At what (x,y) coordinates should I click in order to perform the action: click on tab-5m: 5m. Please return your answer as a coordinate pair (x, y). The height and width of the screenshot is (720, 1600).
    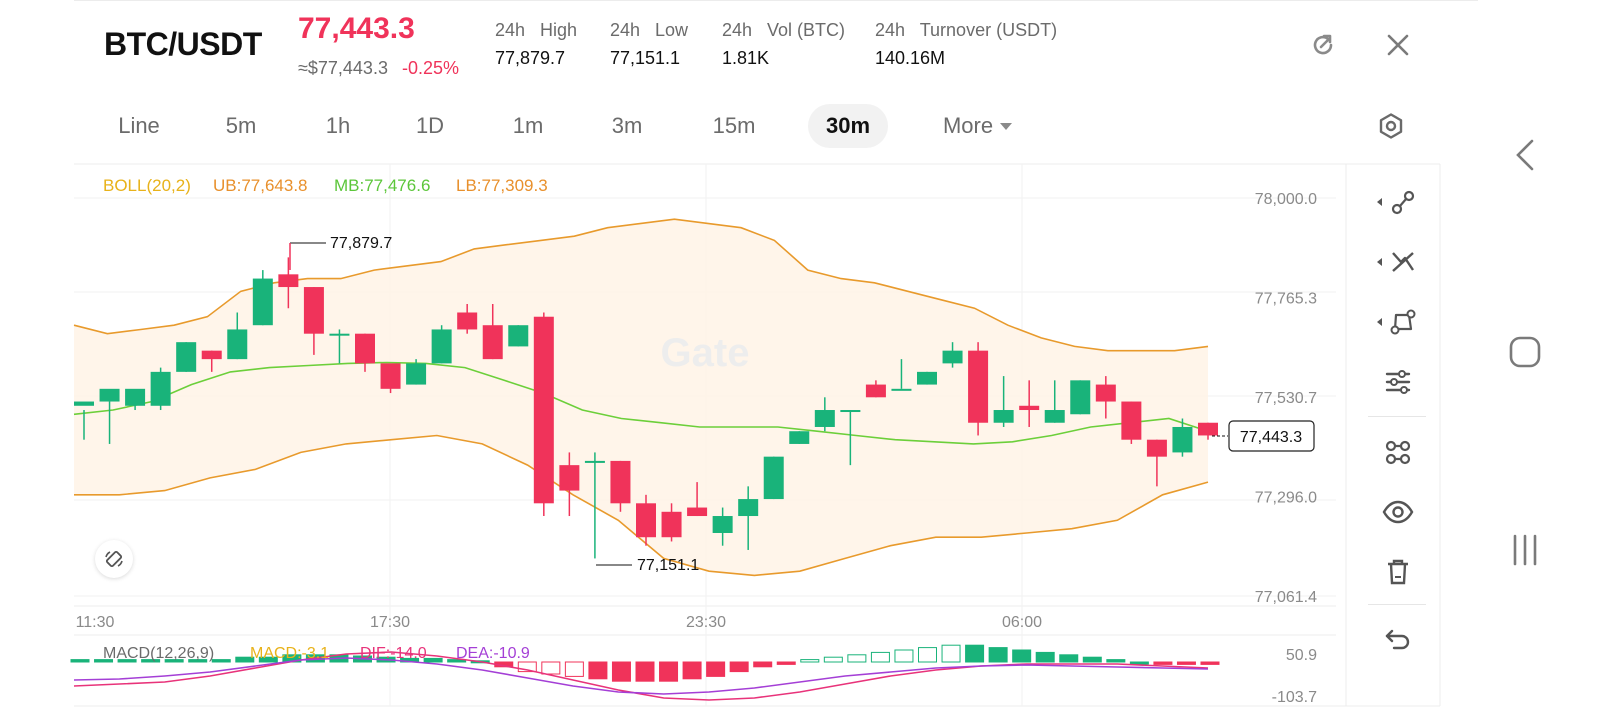
    Looking at the image, I should click on (241, 125).